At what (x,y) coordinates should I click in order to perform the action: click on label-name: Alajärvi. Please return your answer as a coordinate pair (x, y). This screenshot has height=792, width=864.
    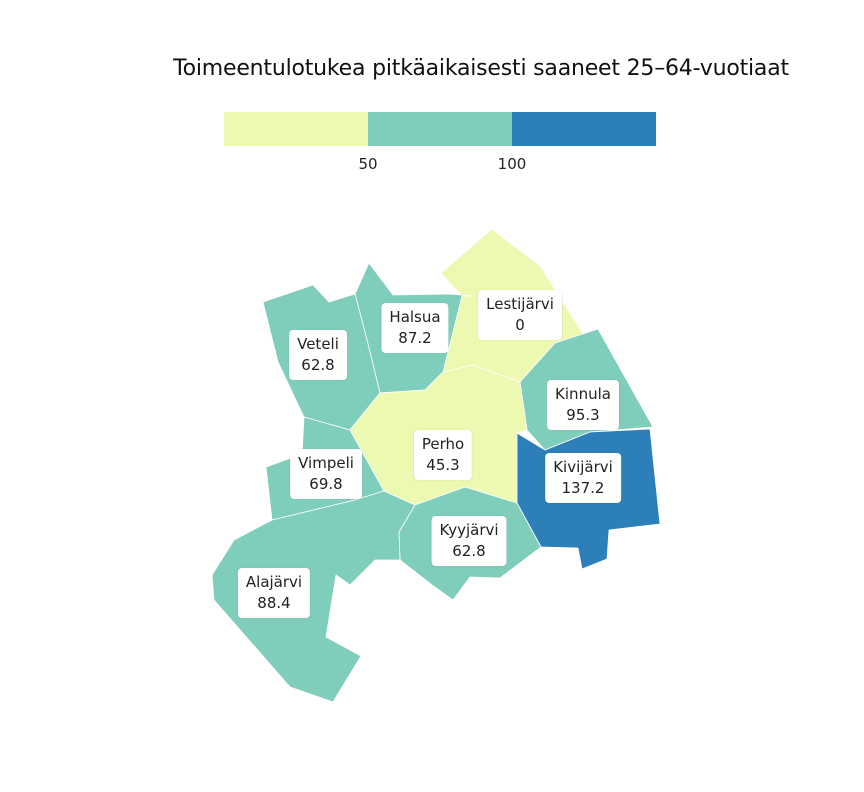
    Looking at the image, I should click on (274, 582).